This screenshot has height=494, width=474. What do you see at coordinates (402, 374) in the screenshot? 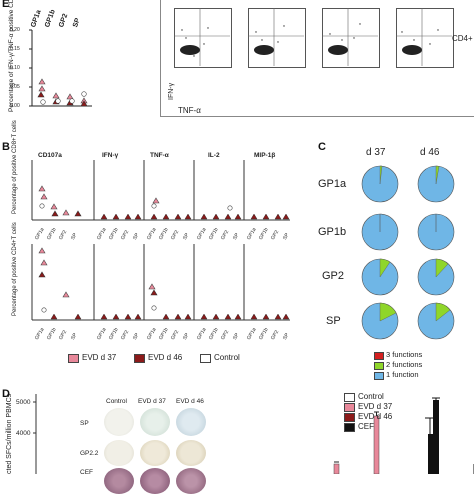
I see `pie-legend-label-1: 1 function` at bounding box center [402, 374].